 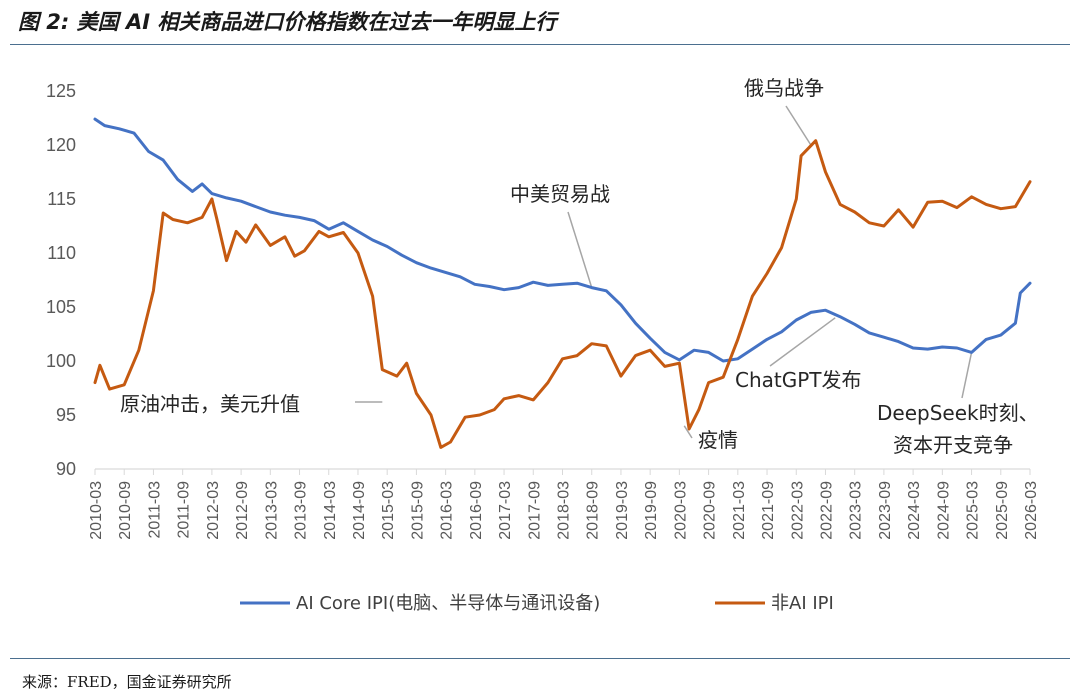 What do you see at coordinates (242, 510) in the screenshot?
I see `x-tick-label: 2012-09` at bounding box center [242, 510].